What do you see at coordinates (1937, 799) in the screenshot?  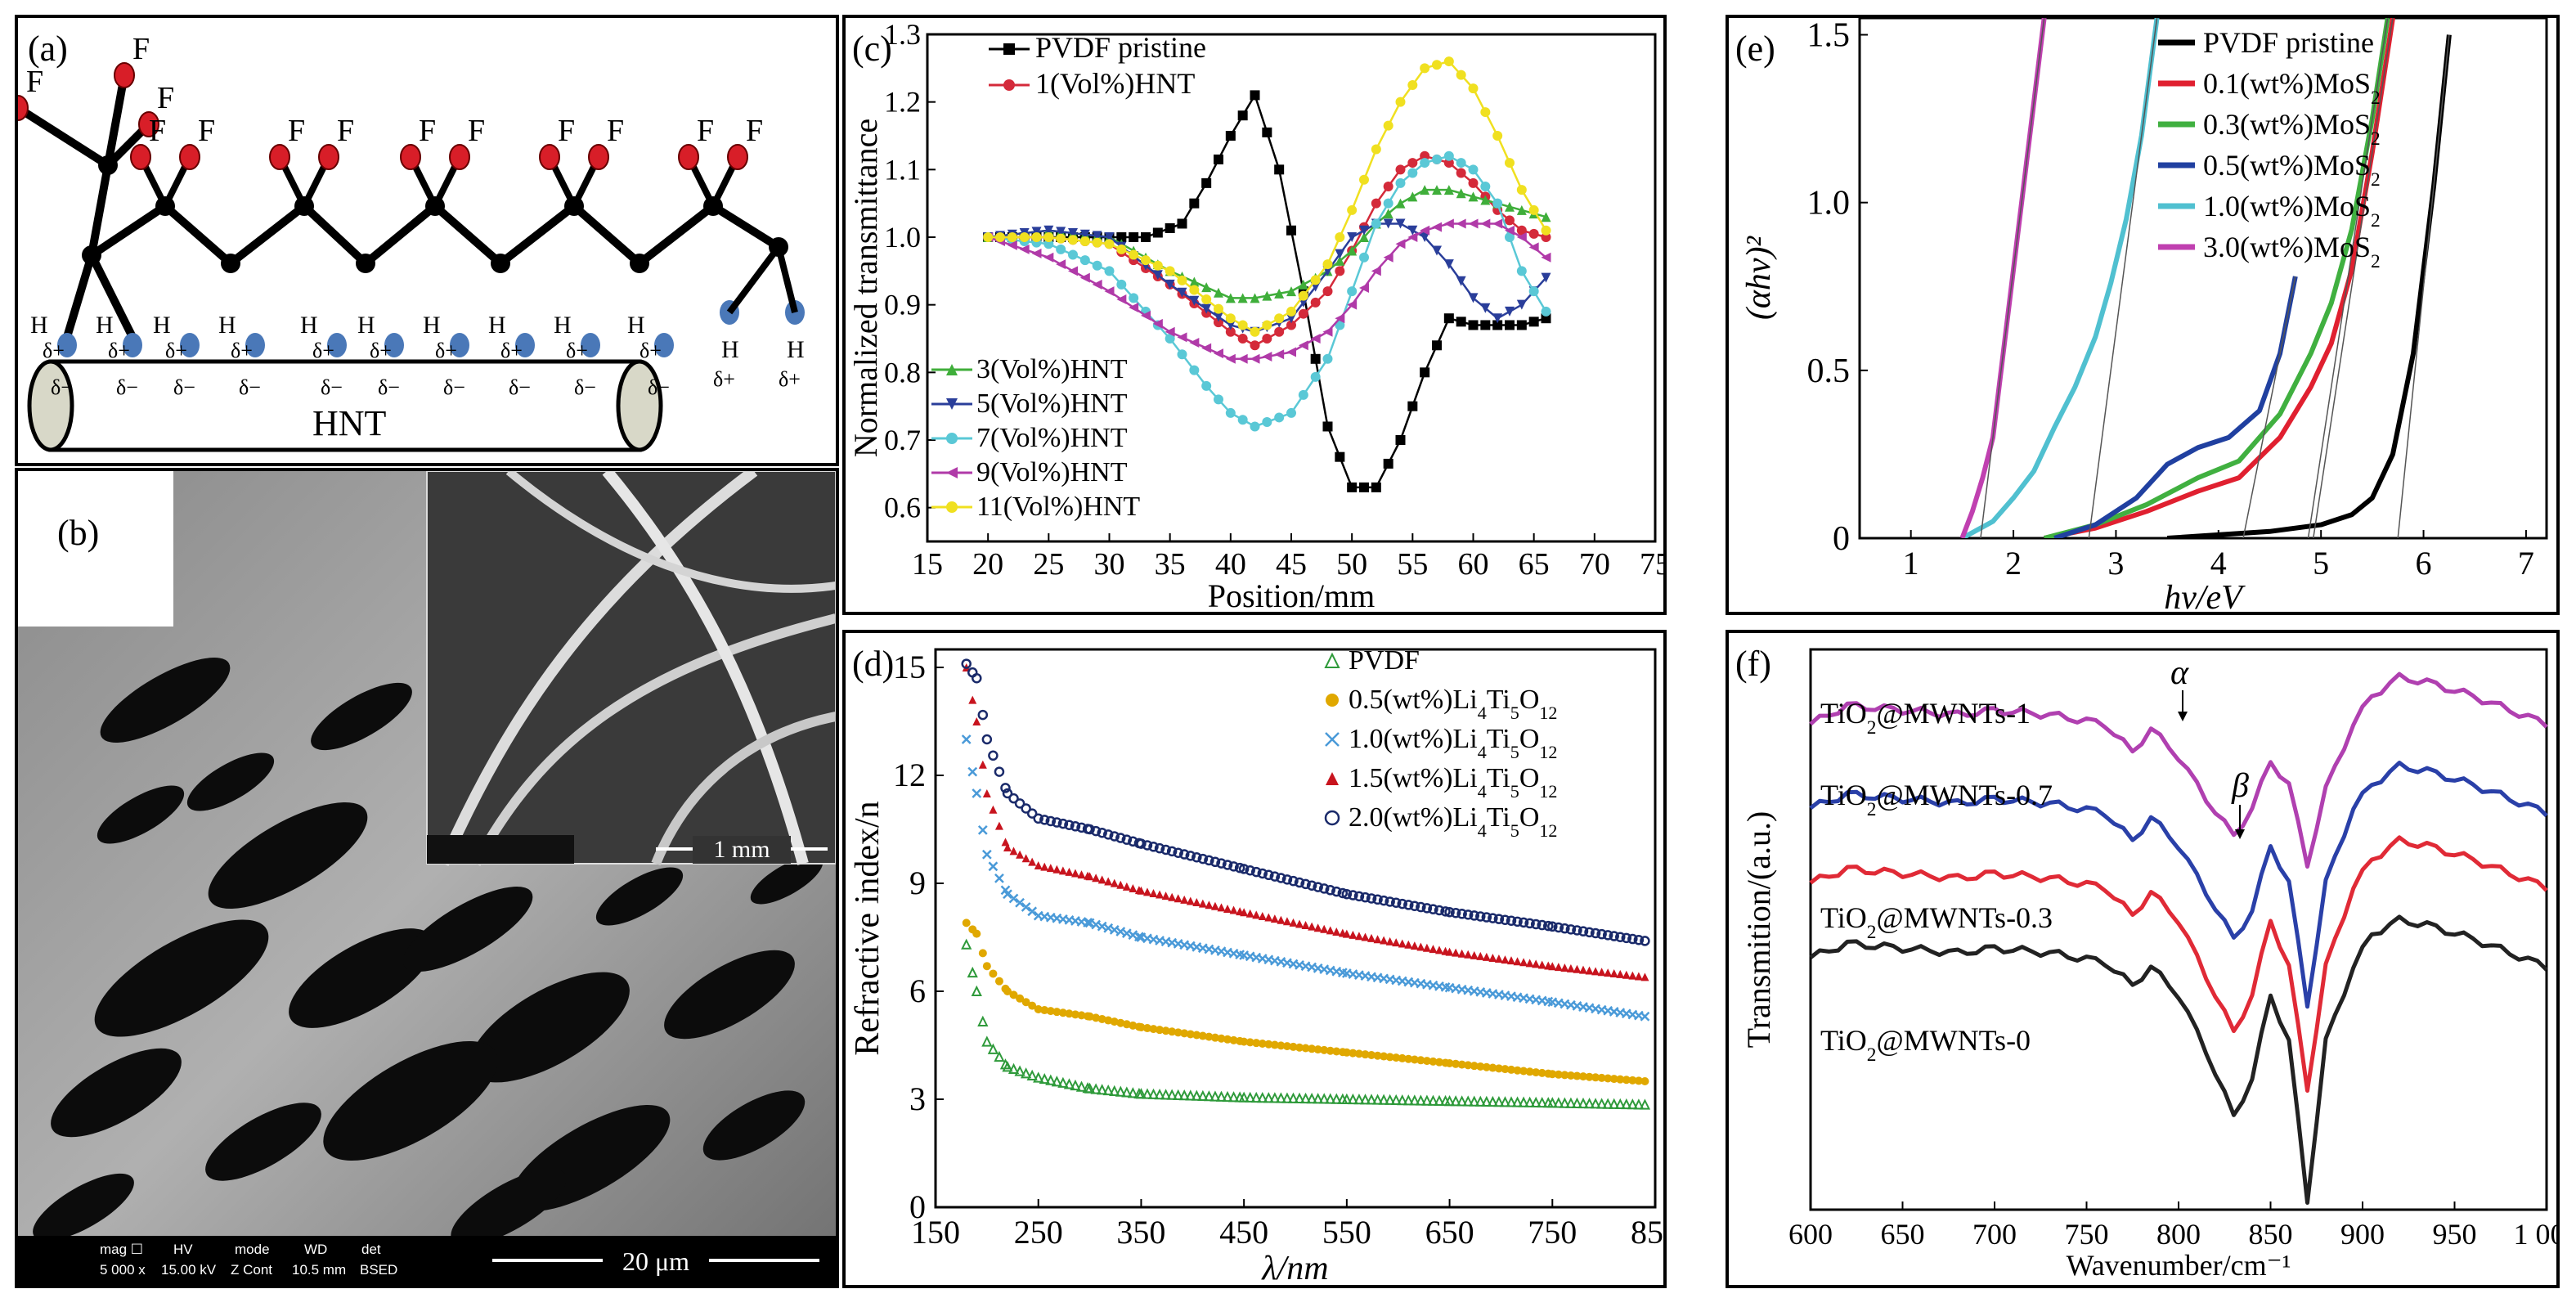 I see `series-label: TiO2@MWNTs-0.7` at bounding box center [1937, 799].